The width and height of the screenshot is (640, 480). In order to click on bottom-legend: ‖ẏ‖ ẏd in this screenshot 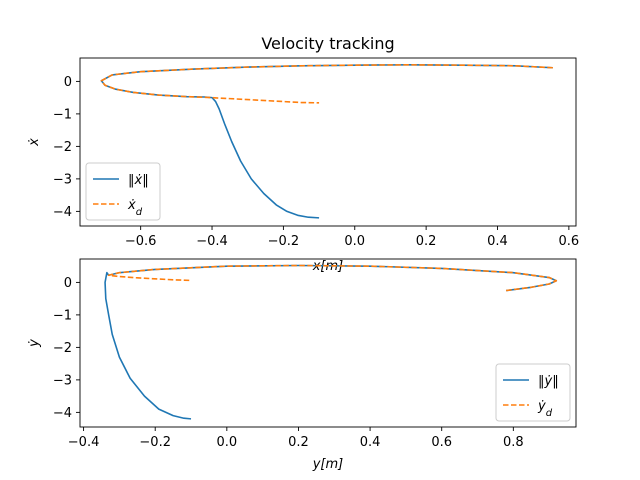, I will do `click(533, 392)`.